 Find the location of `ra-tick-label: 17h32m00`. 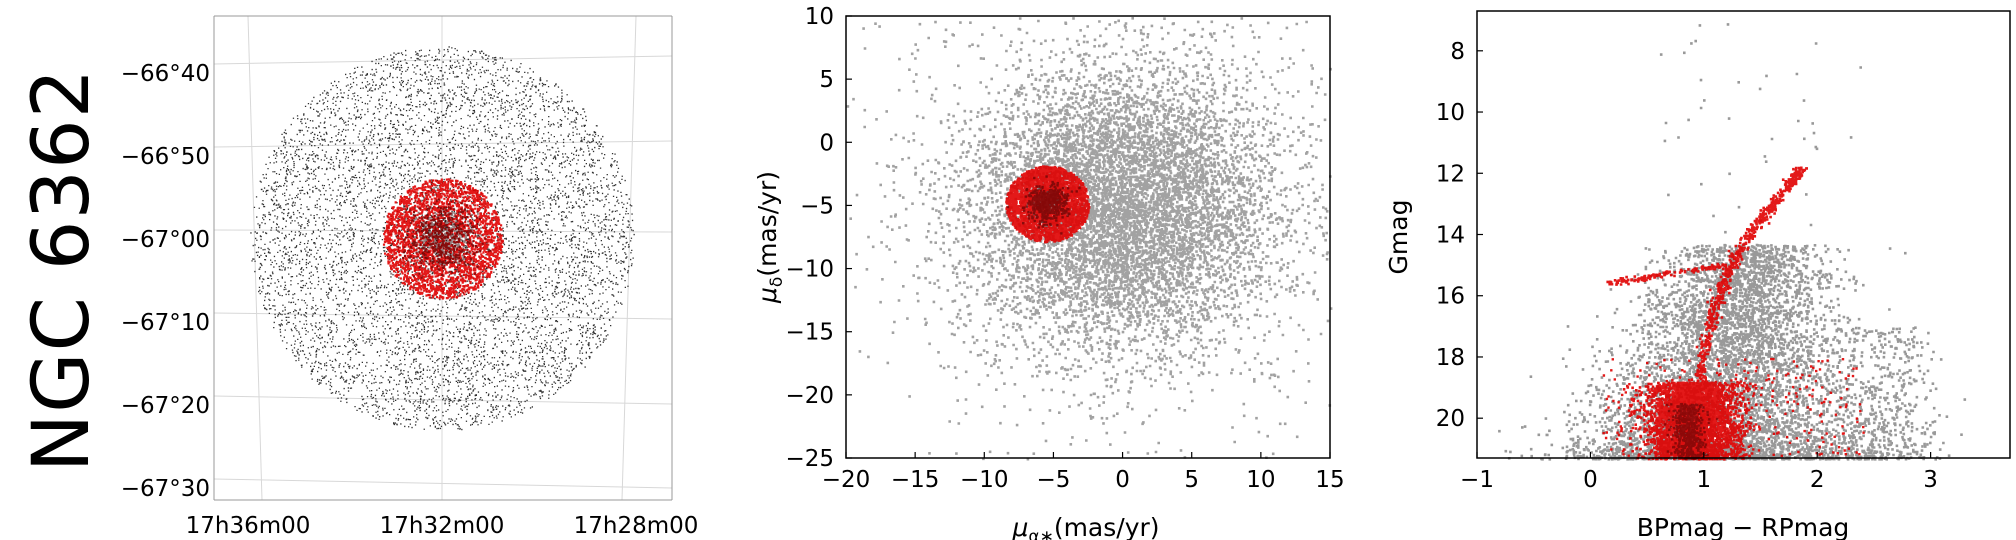

ra-tick-label: 17h32m00 is located at coordinates (442, 526).